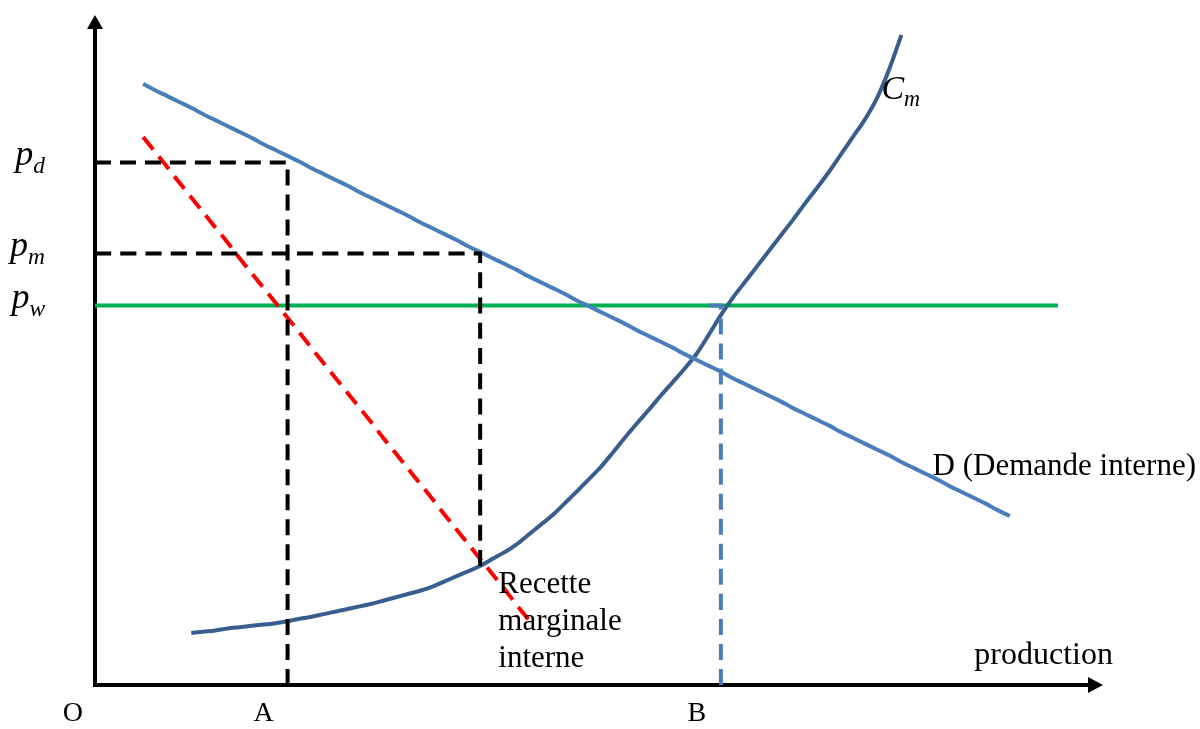  I want to click on series-label: D (Demande interne), so click(1064, 464).